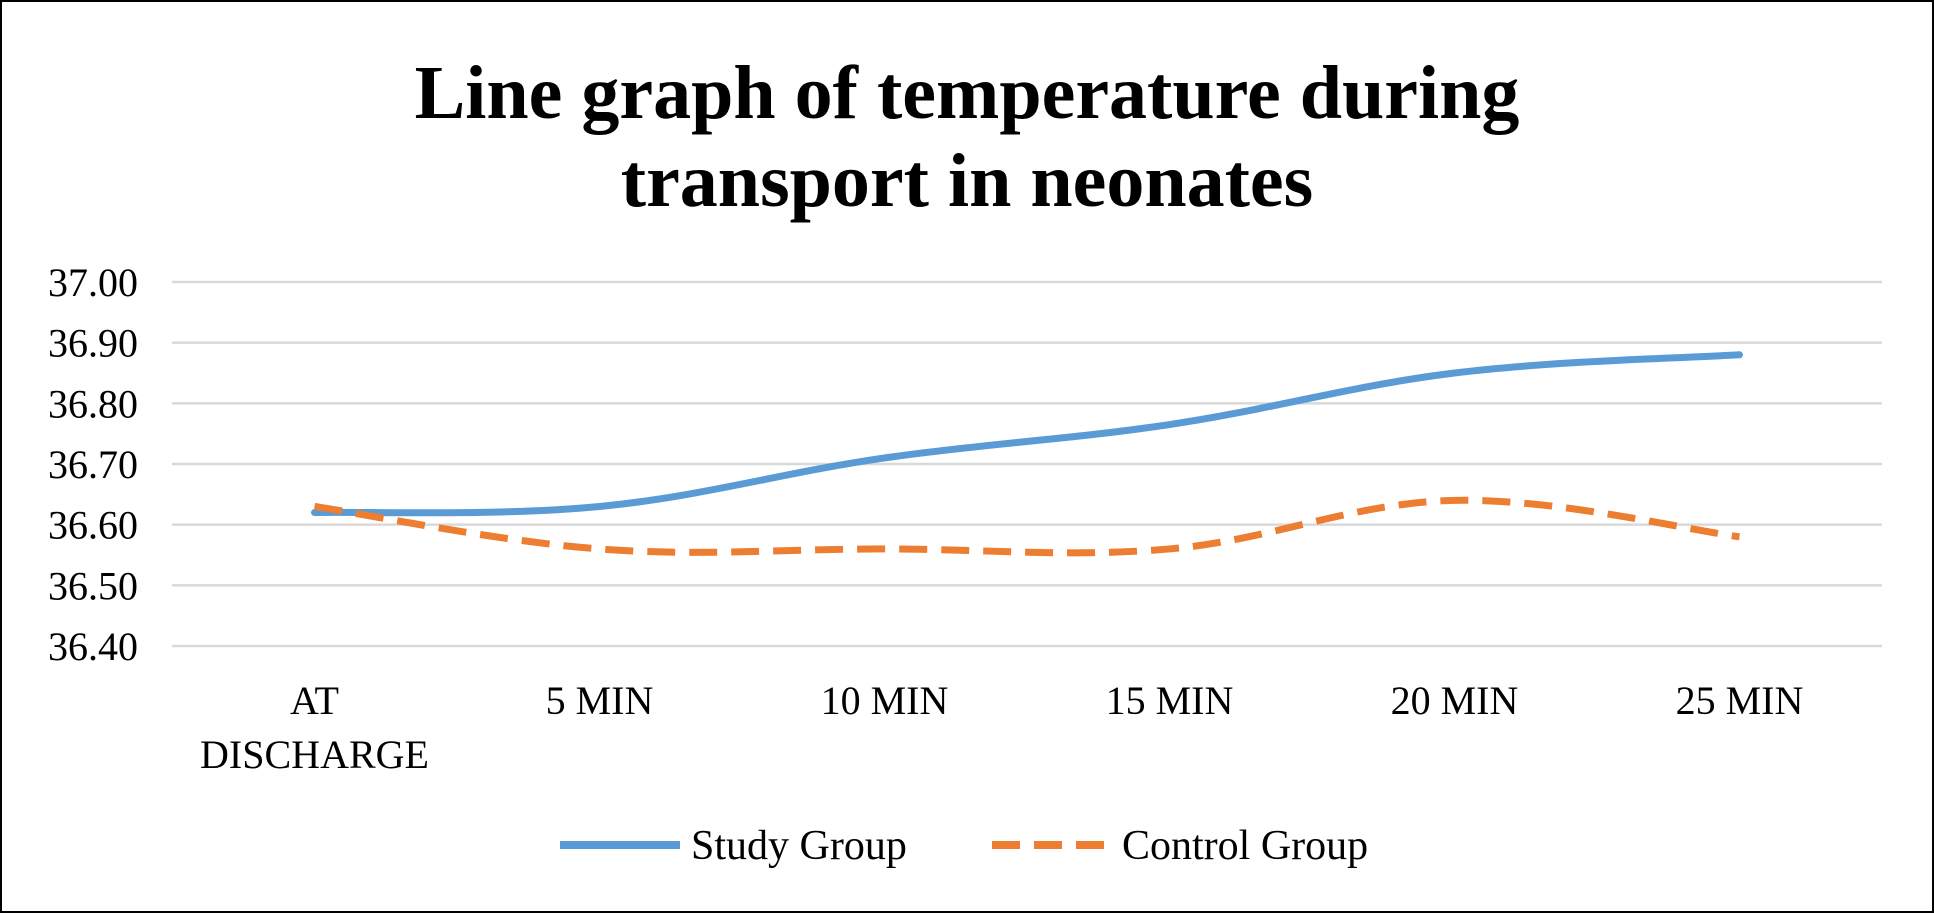 The height and width of the screenshot is (913, 1934). I want to click on x-tick-label-5: 25 MIN, so click(1740, 700).